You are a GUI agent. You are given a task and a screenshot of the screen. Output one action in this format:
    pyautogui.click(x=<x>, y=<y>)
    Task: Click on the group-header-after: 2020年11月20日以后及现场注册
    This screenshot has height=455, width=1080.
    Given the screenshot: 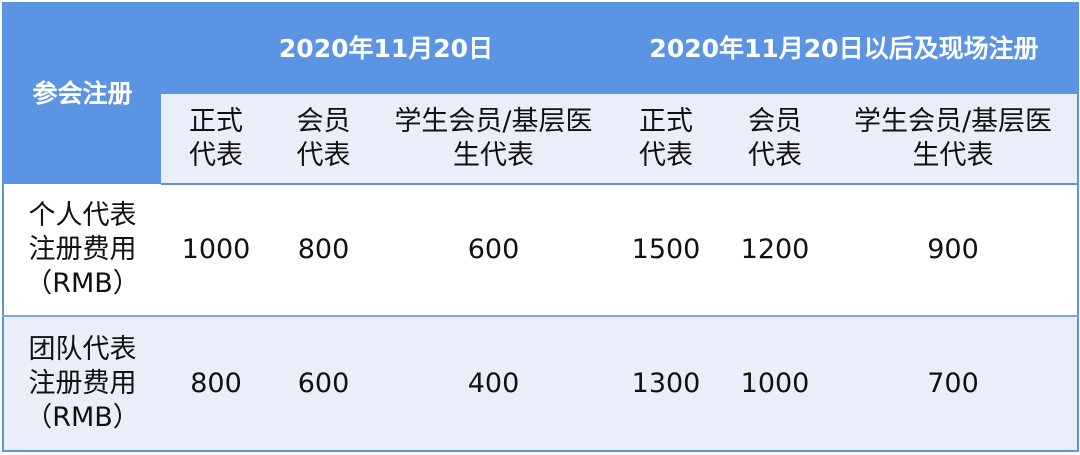 What is the action you would take?
    pyautogui.click(x=845, y=48)
    